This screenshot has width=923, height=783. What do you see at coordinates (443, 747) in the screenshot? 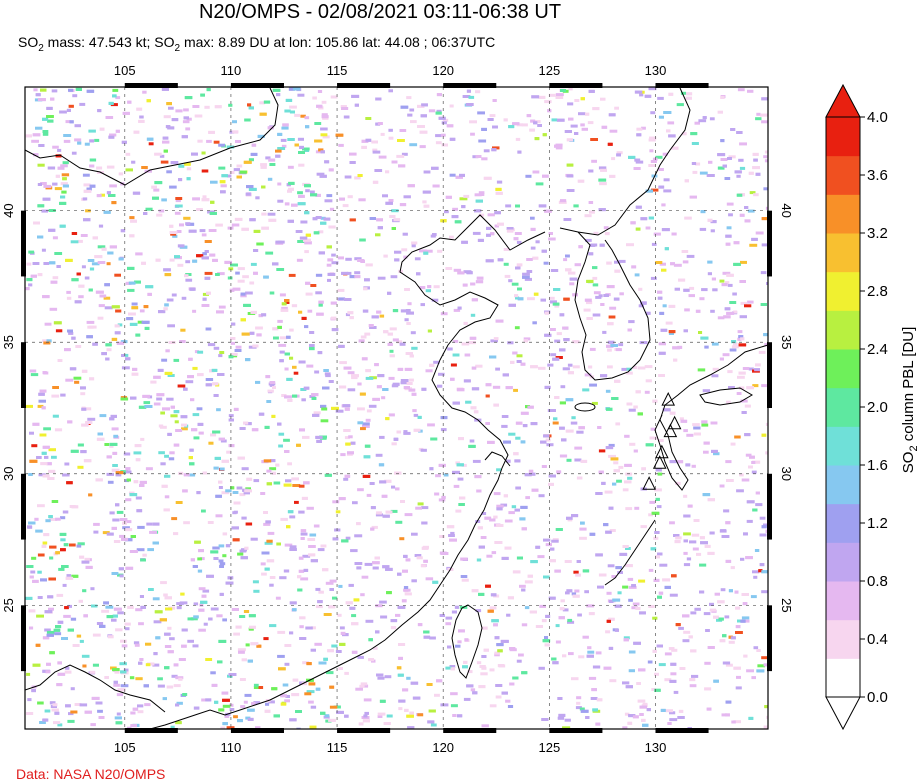
I see `lon-tick-label-bottom: 120` at bounding box center [443, 747].